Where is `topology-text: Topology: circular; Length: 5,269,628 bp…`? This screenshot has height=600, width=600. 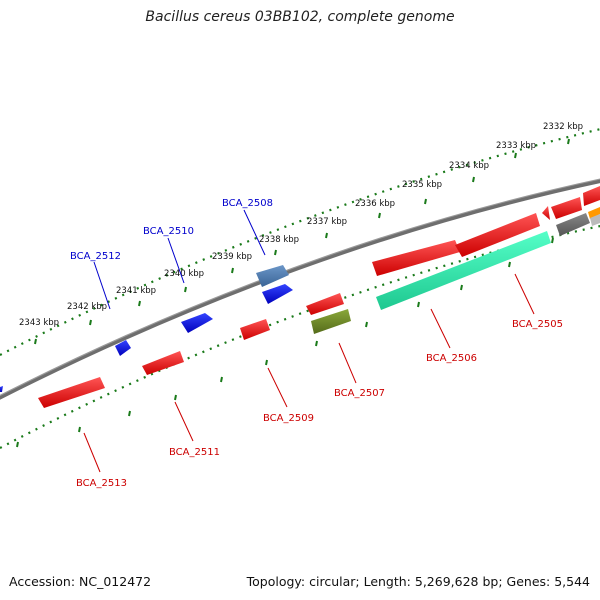 topology-text: Topology: circular; Length: 5,269,628 bp… is located at coordinates (418, 581).